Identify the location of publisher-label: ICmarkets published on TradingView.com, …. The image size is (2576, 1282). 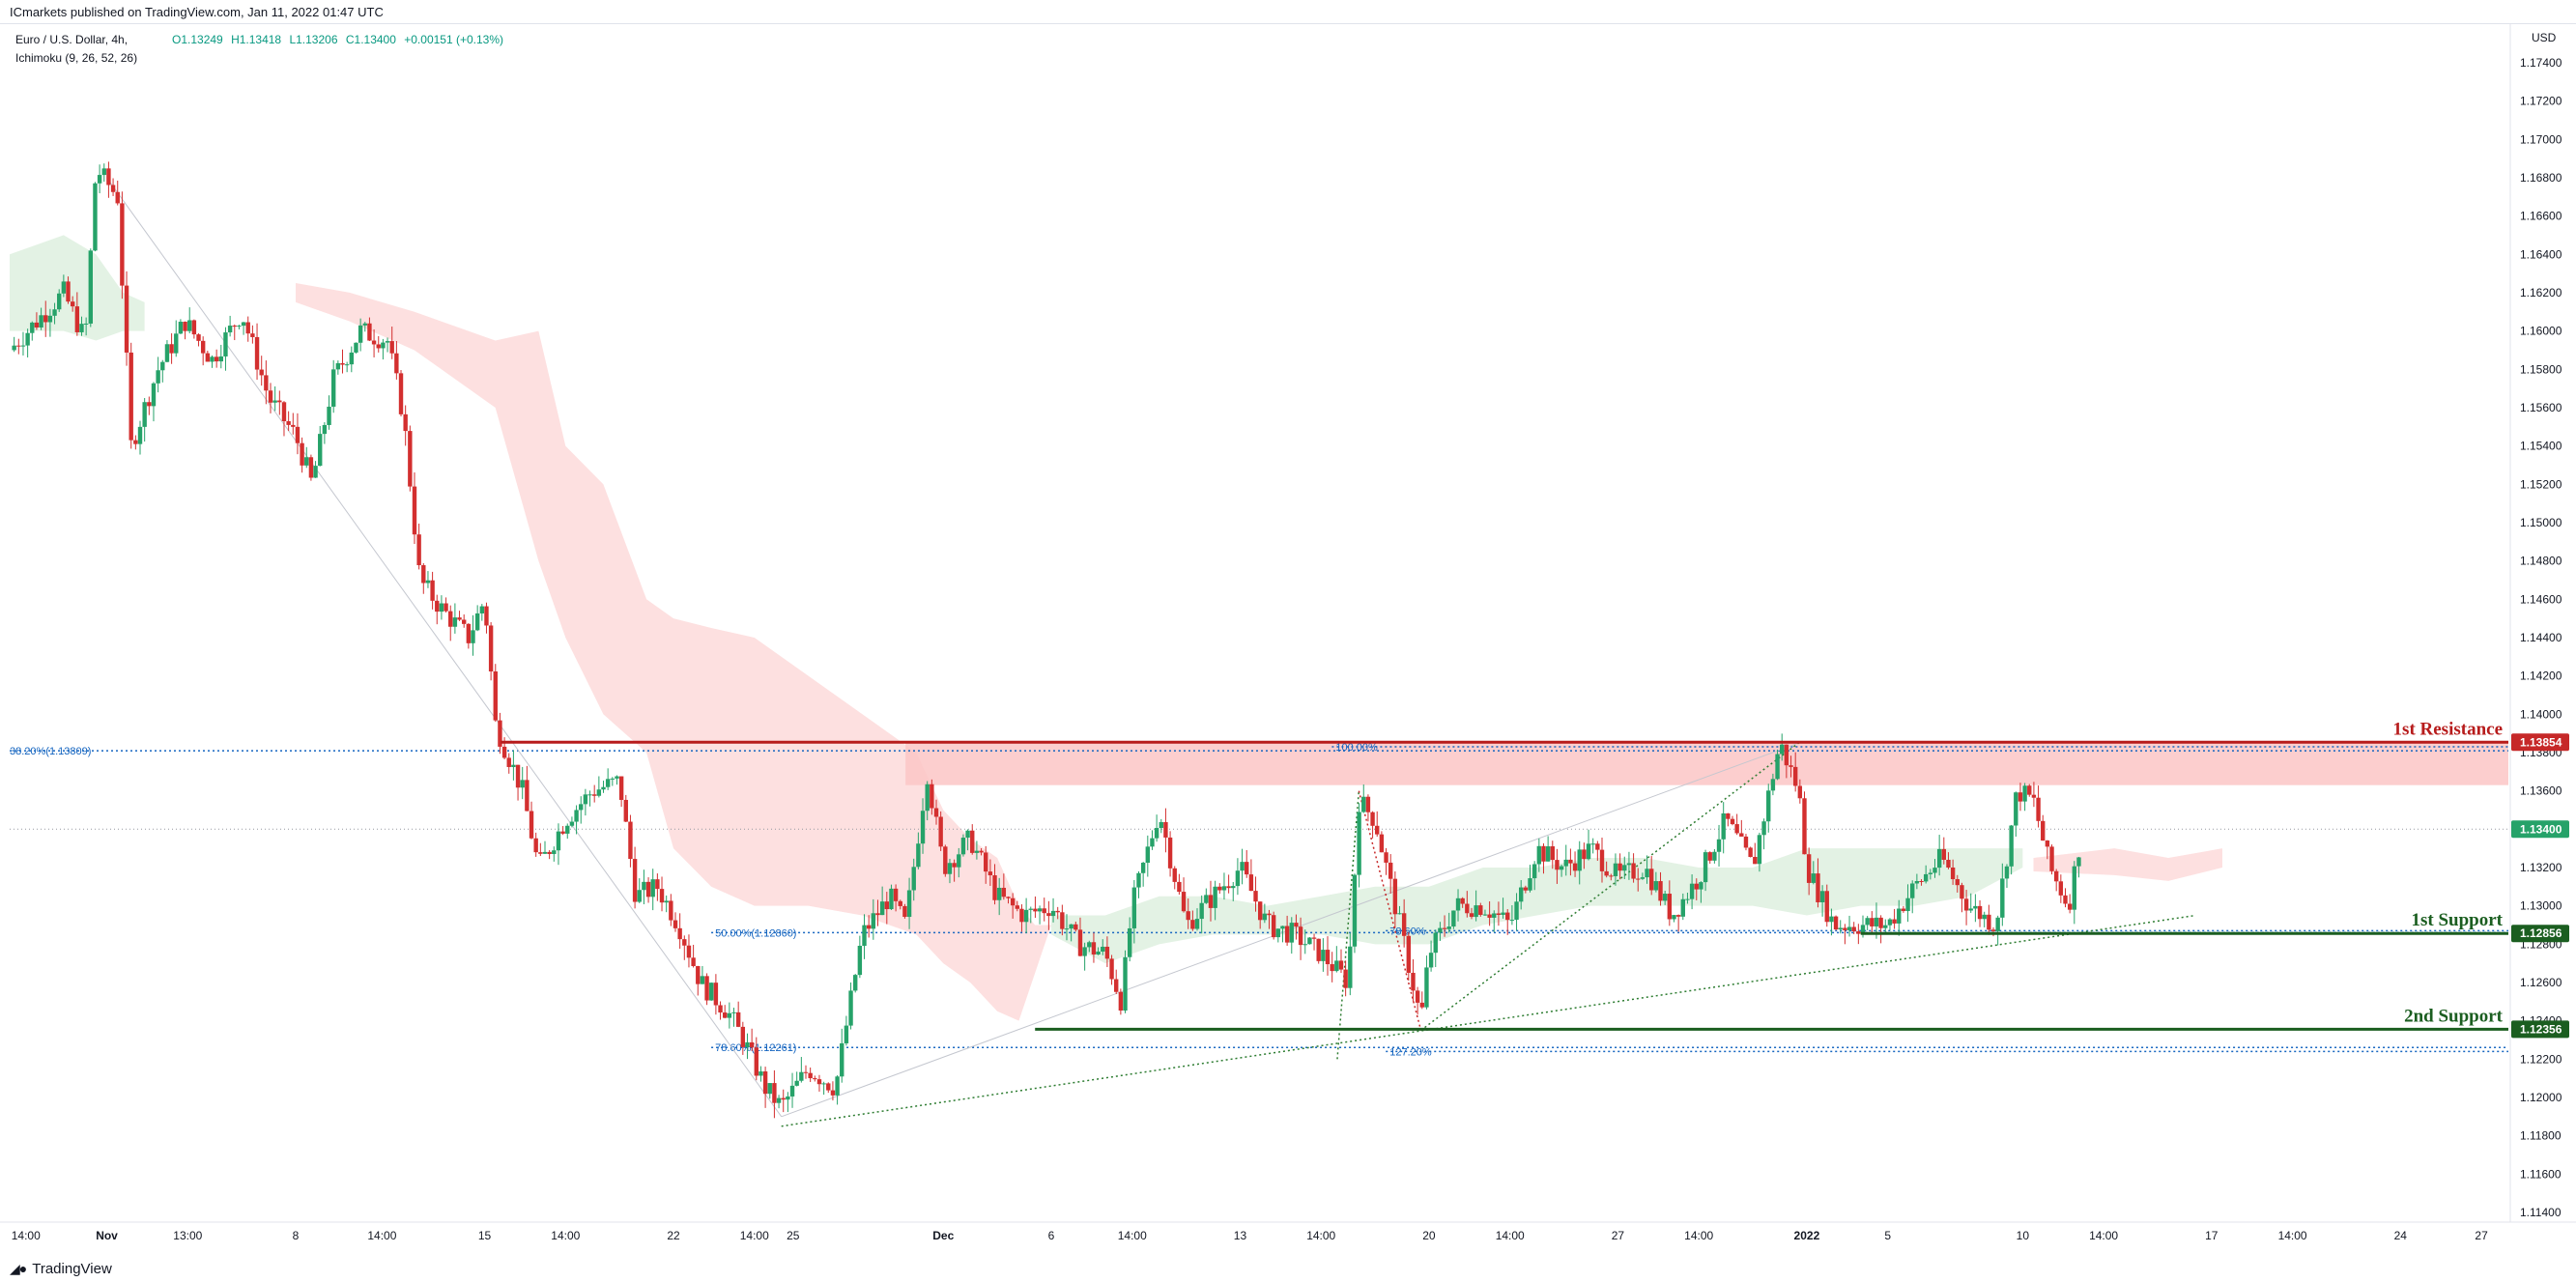
(197, 12).